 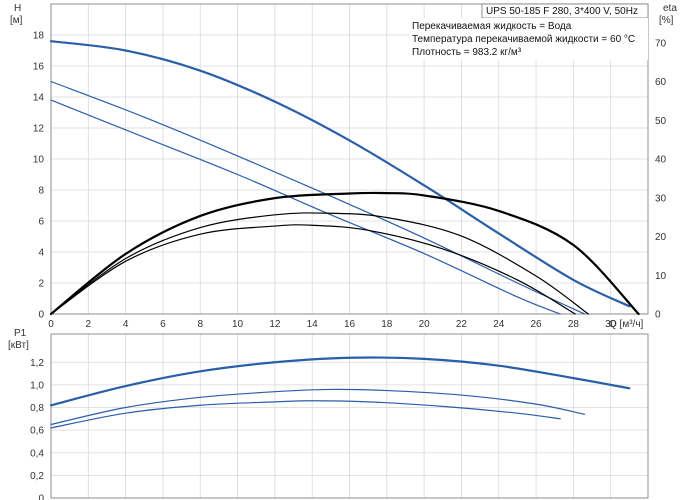 What do you see at coordinates (37, 431) in the screenshot?
I see `power-y-tick-label: 0,6` at bounding box center [37, 431].